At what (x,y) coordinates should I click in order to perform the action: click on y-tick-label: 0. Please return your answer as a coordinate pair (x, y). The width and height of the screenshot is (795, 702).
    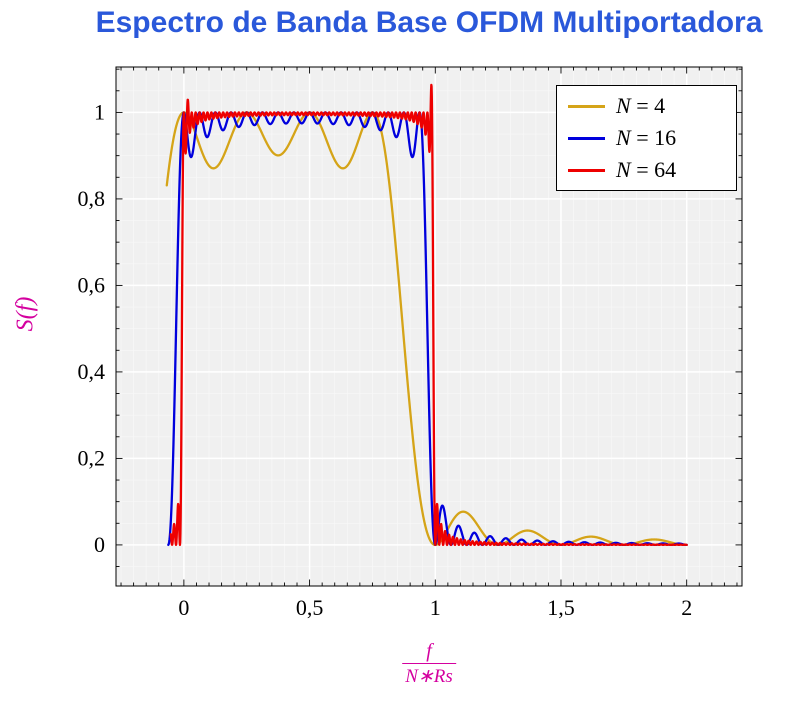
    Looking at the image, I should click on (99, 544).